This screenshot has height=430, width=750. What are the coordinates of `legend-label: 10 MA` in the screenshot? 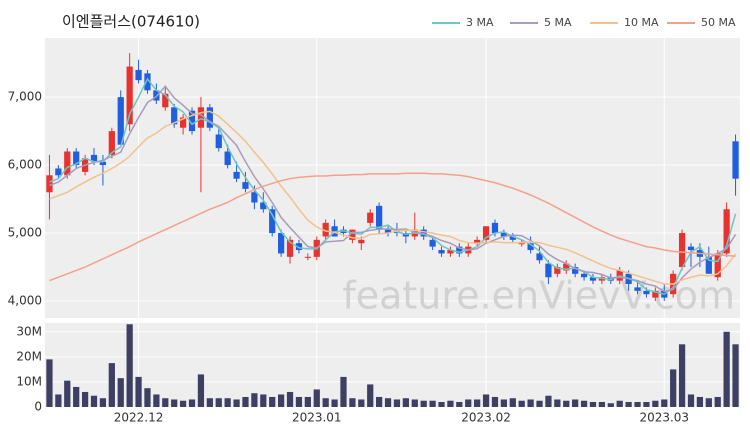 It's located at (641, 22).